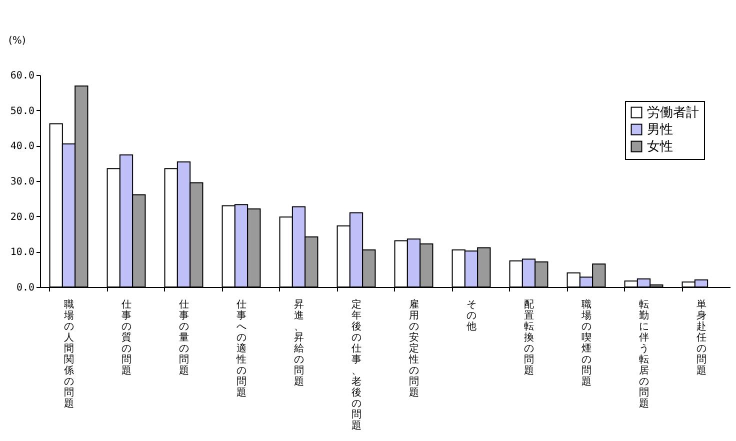 The width and height of the screenshot is (736, 441). What do you see at coordinates (471, 316) in the screenshot?
I see `x-tick-label: その他` at bounding box center [471, 316].